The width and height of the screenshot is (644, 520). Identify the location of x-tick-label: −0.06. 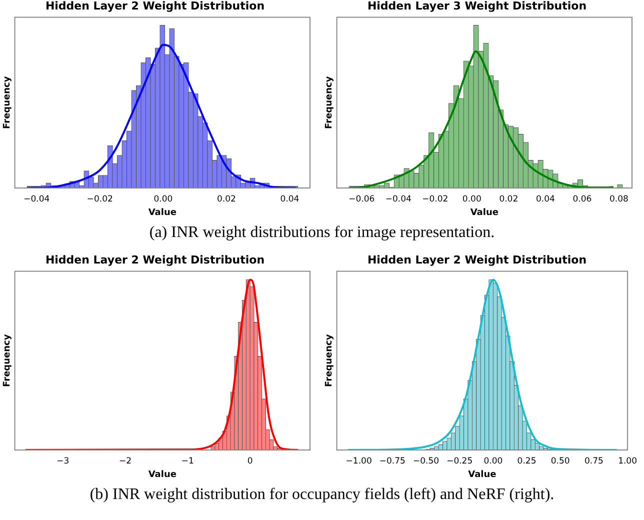
(361, 199).